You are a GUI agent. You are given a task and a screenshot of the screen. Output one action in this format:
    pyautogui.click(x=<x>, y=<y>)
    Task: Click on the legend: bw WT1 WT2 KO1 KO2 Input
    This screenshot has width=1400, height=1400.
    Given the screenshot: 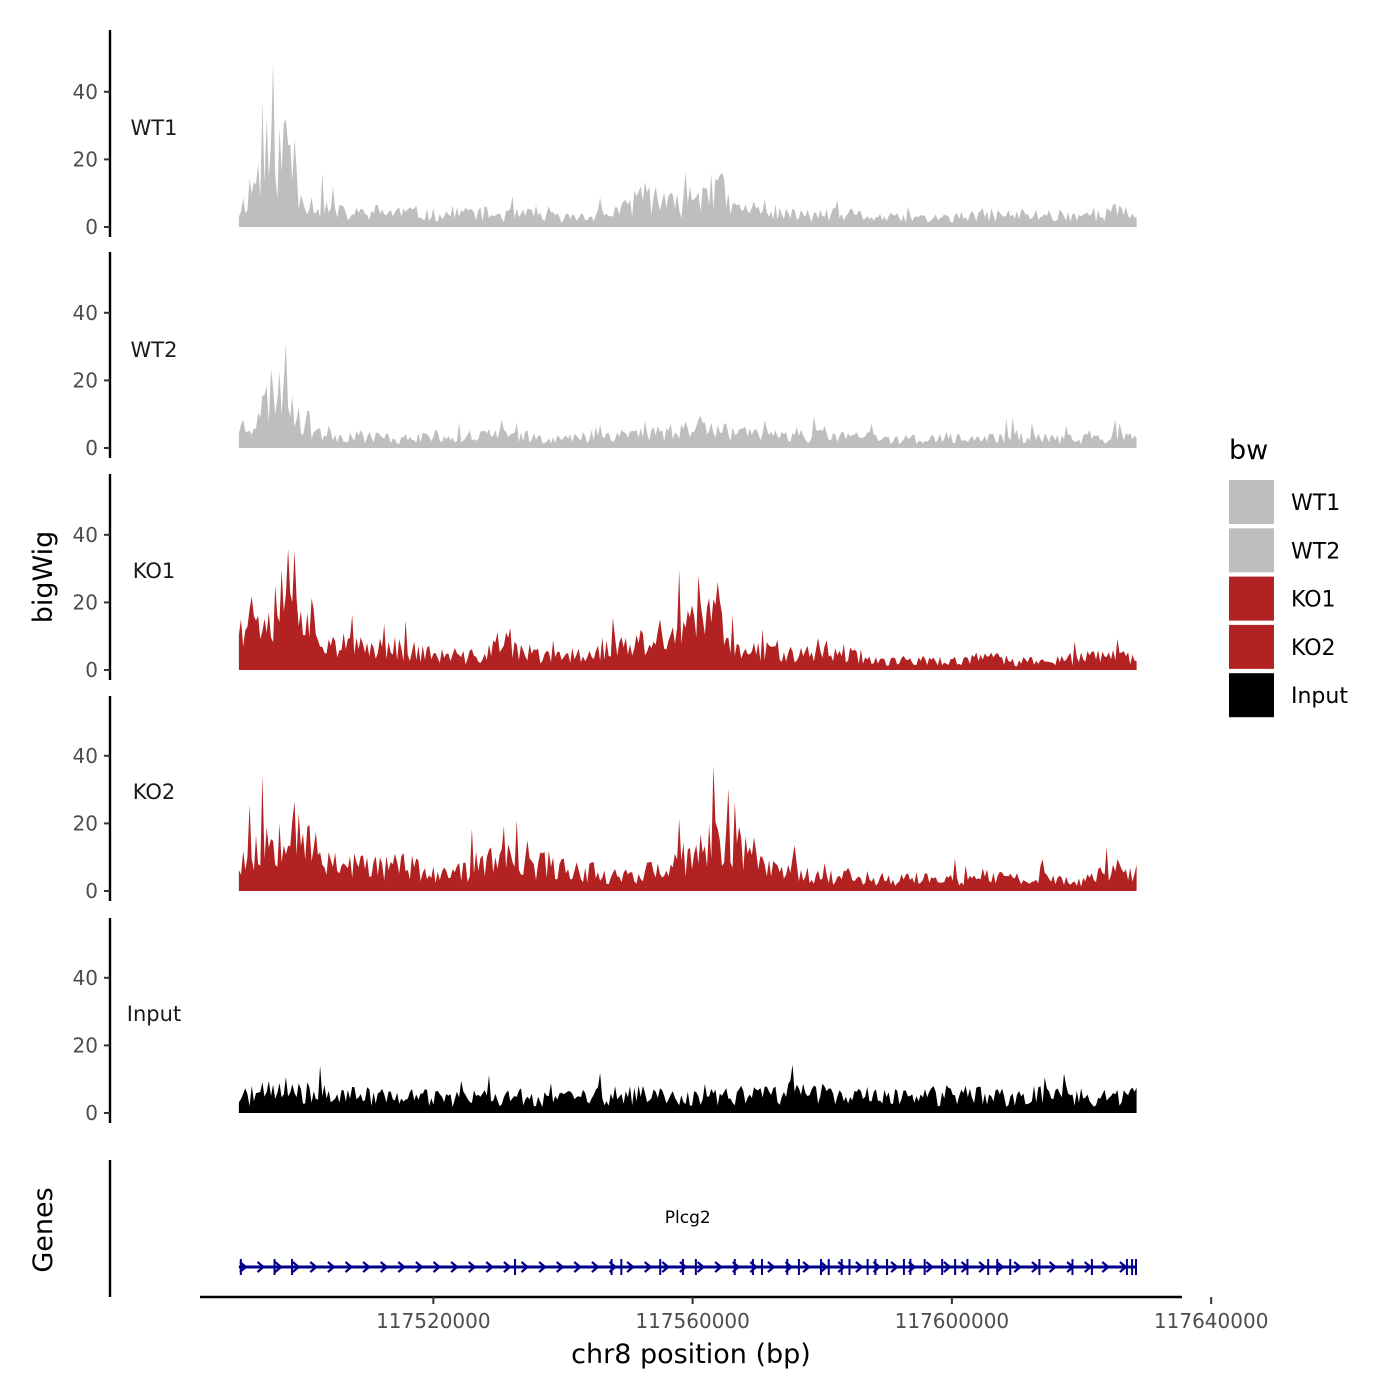 What is the action you would take?
    pyautogui.click(x=1288, y=576)
    